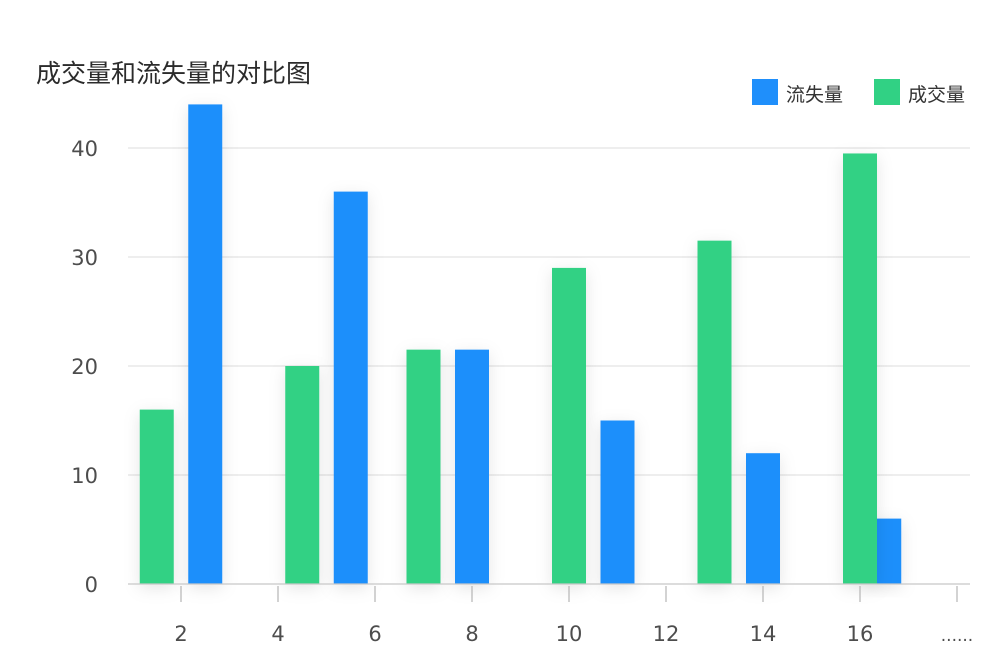 The width and height of the screenshot is (1008, 671). I want to click on x-tick-label-7: 16, so click(860, 634).